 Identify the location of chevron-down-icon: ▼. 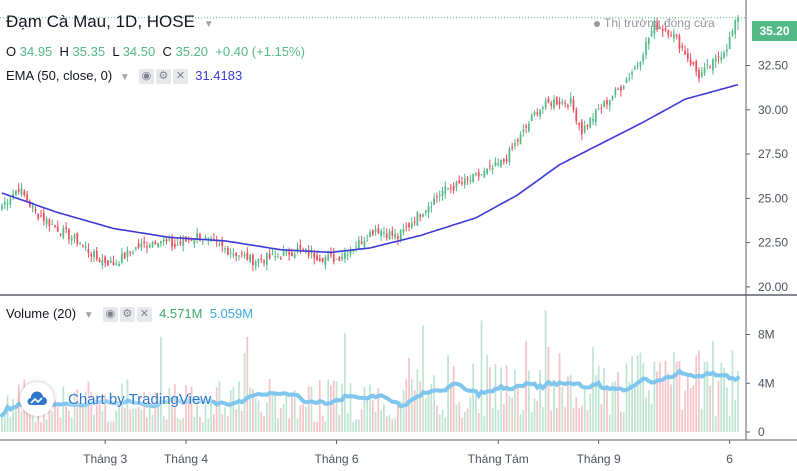
(124, 77).